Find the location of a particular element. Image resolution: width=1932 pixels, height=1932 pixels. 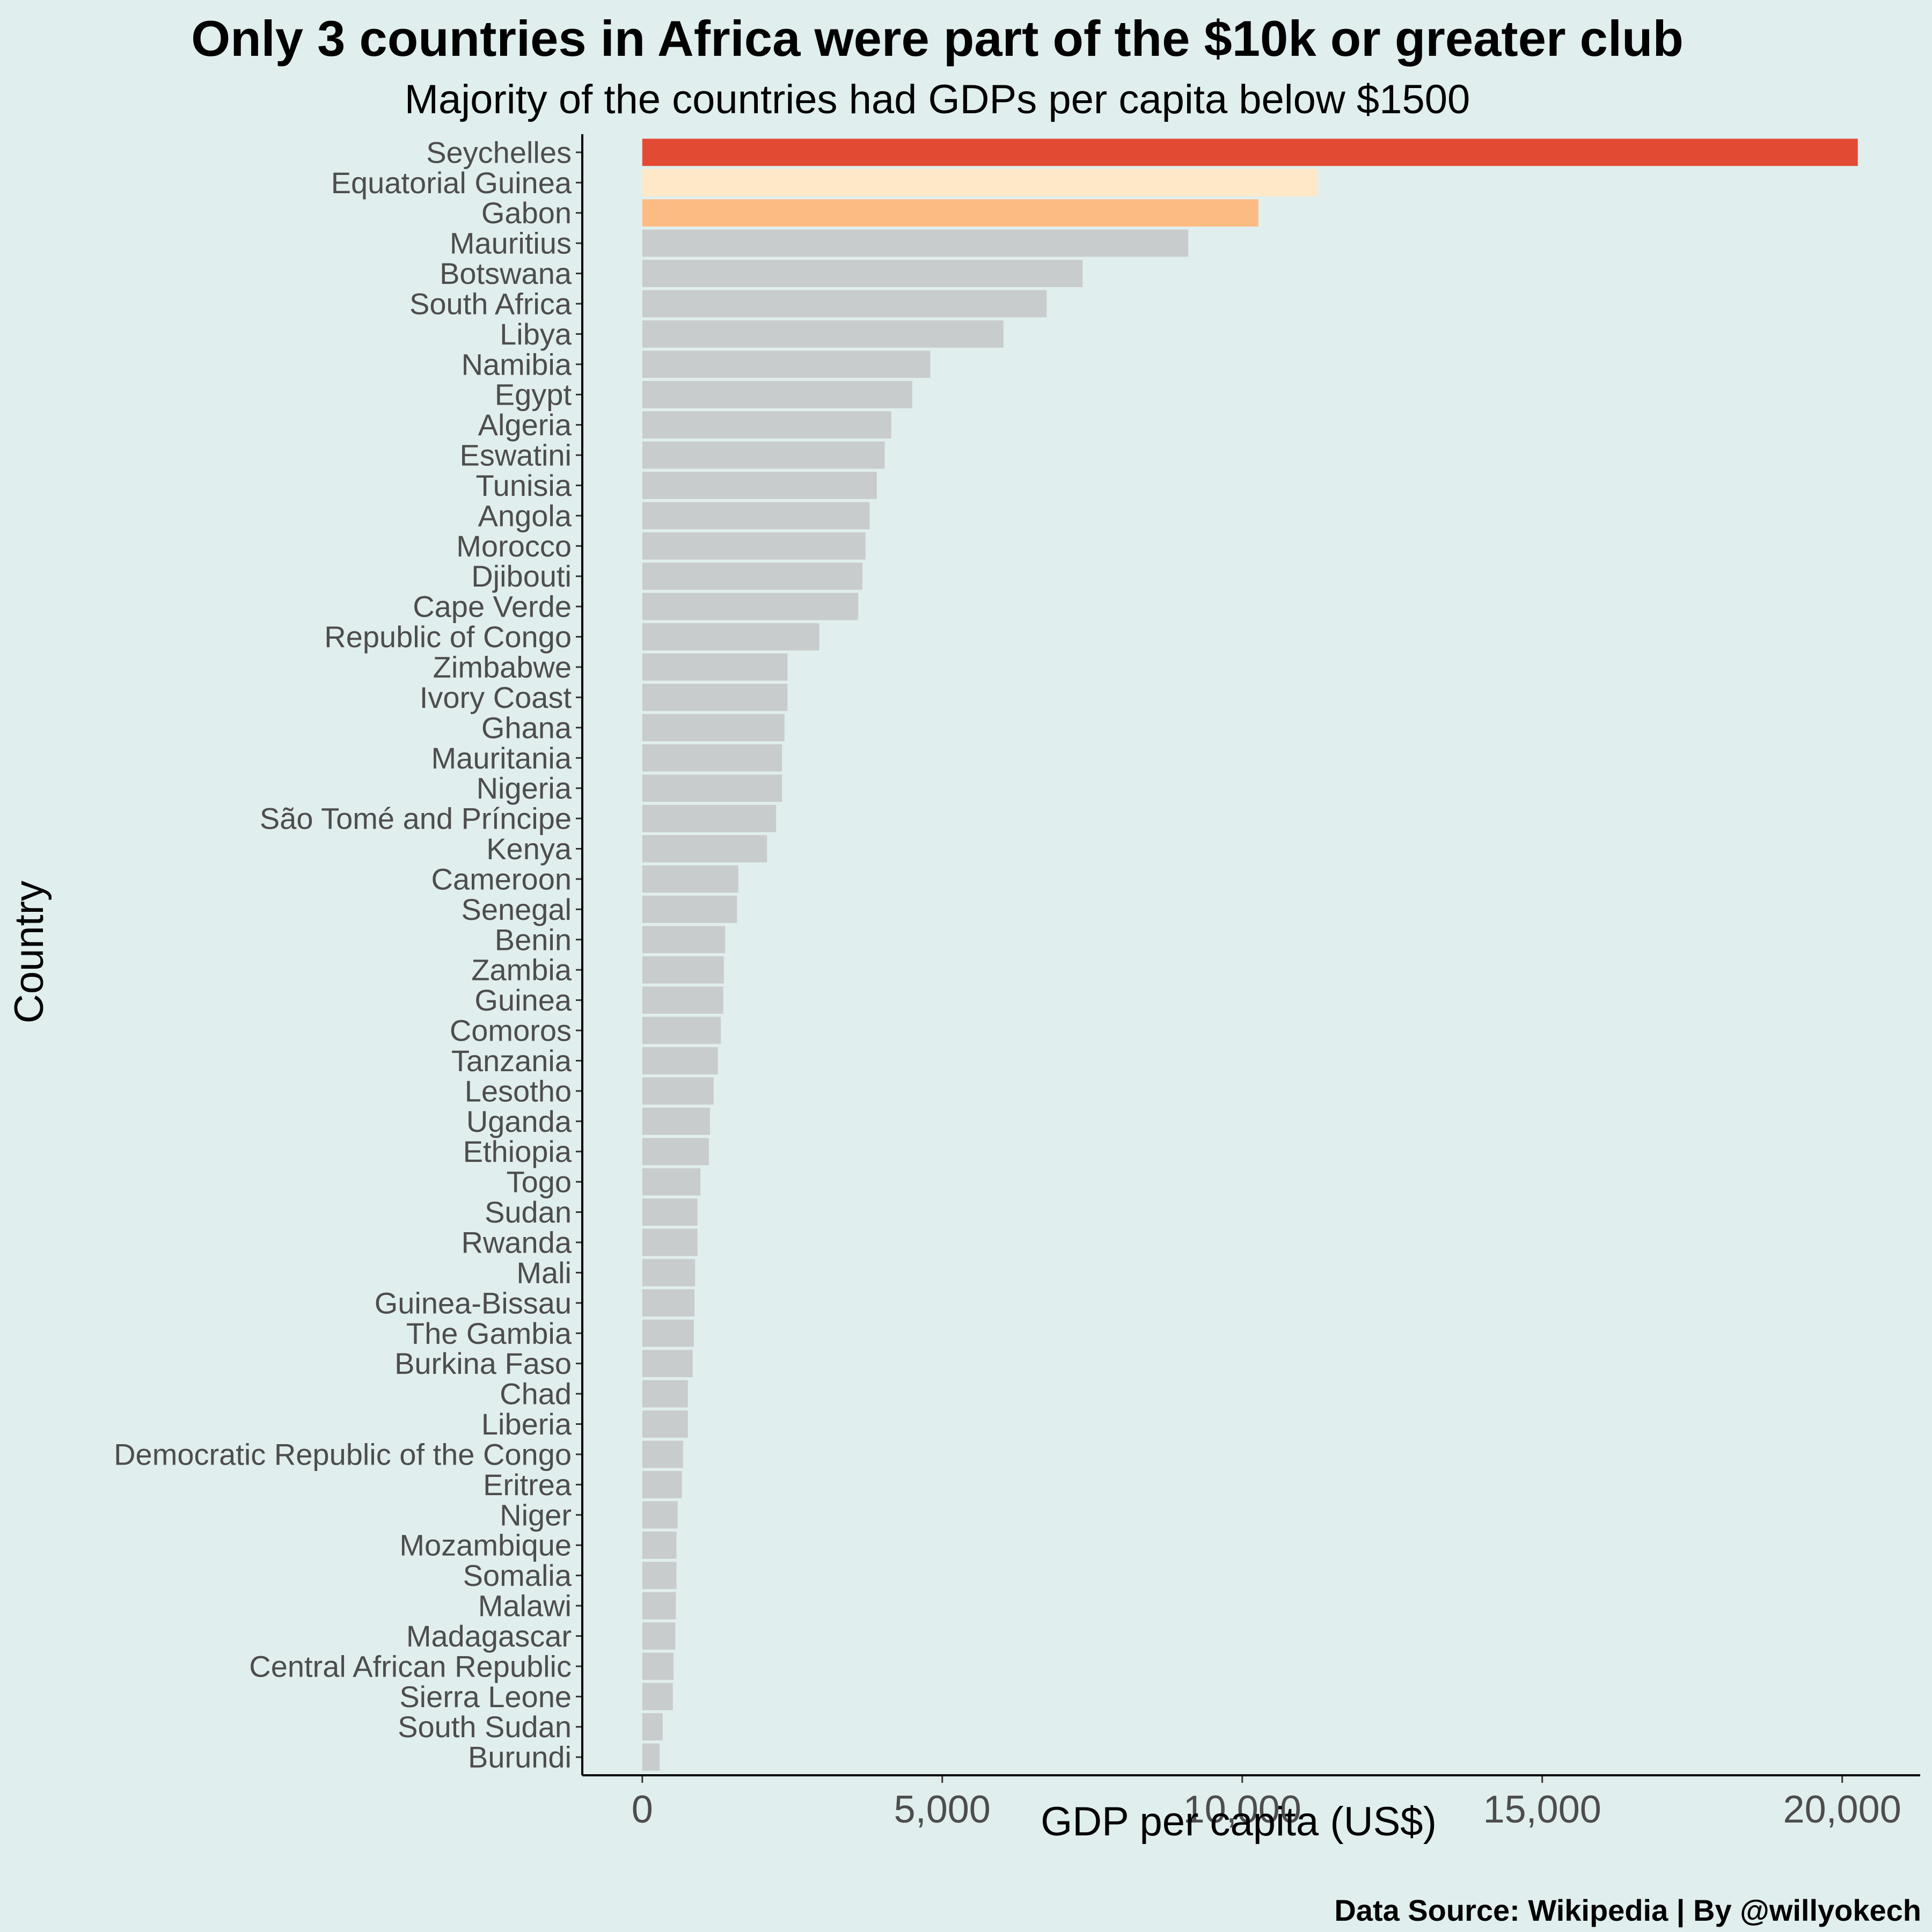

x-ticks: 0 5,000 10,000 15,000 20,000 is located at coordinates (1266, 1803).